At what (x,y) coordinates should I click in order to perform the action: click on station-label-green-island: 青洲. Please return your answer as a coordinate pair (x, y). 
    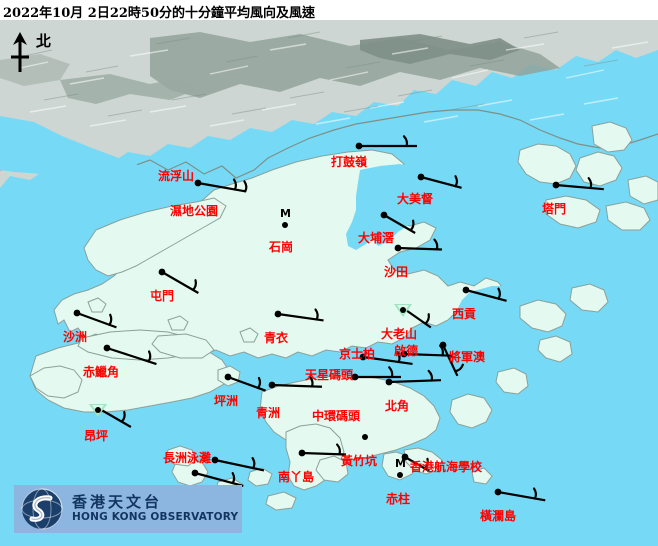
    Looking at the image, I should click on (268, 413).